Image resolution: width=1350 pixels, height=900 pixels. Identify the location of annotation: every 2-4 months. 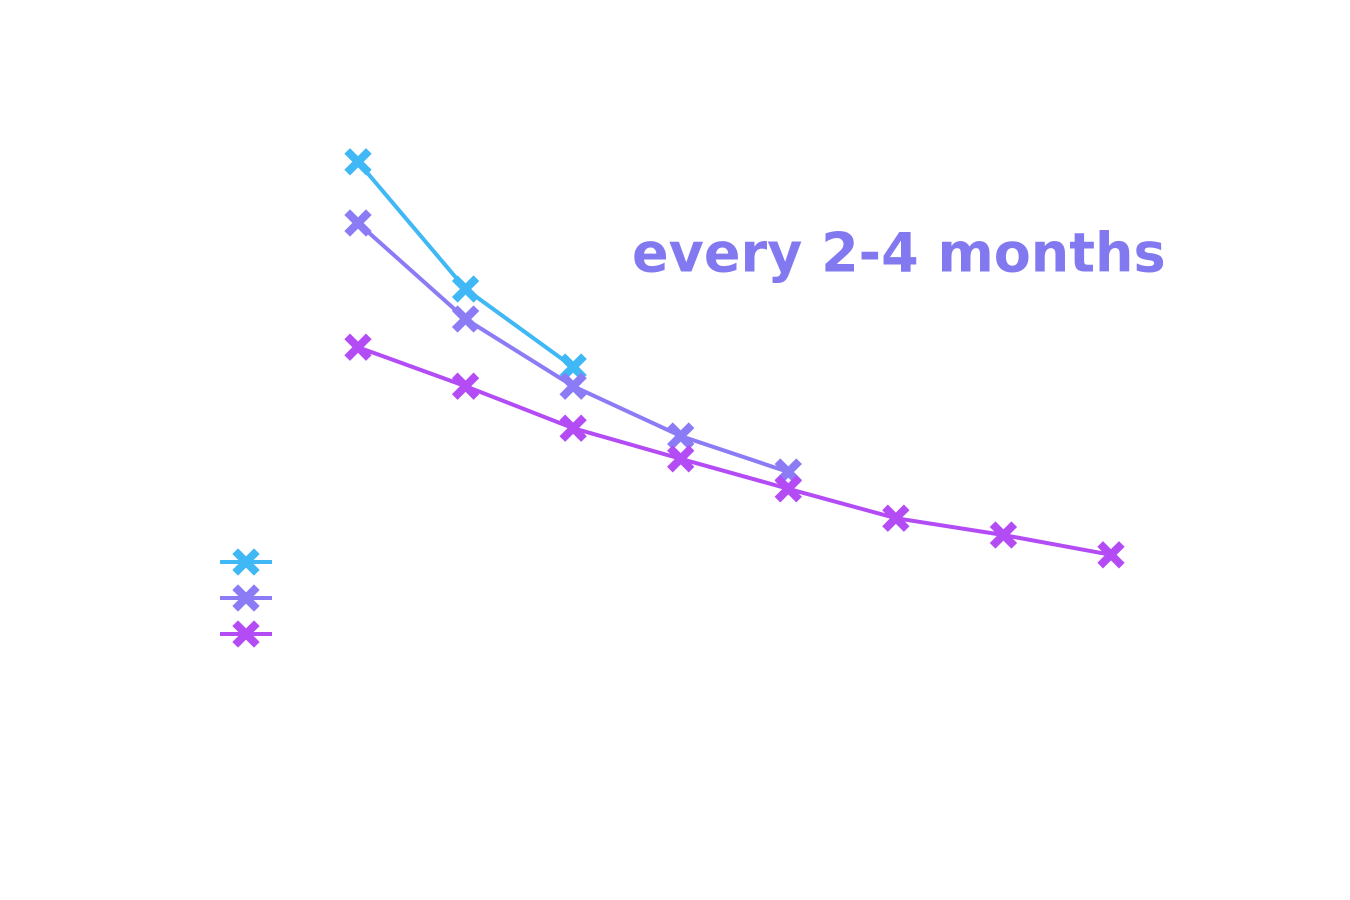
(899, 253).